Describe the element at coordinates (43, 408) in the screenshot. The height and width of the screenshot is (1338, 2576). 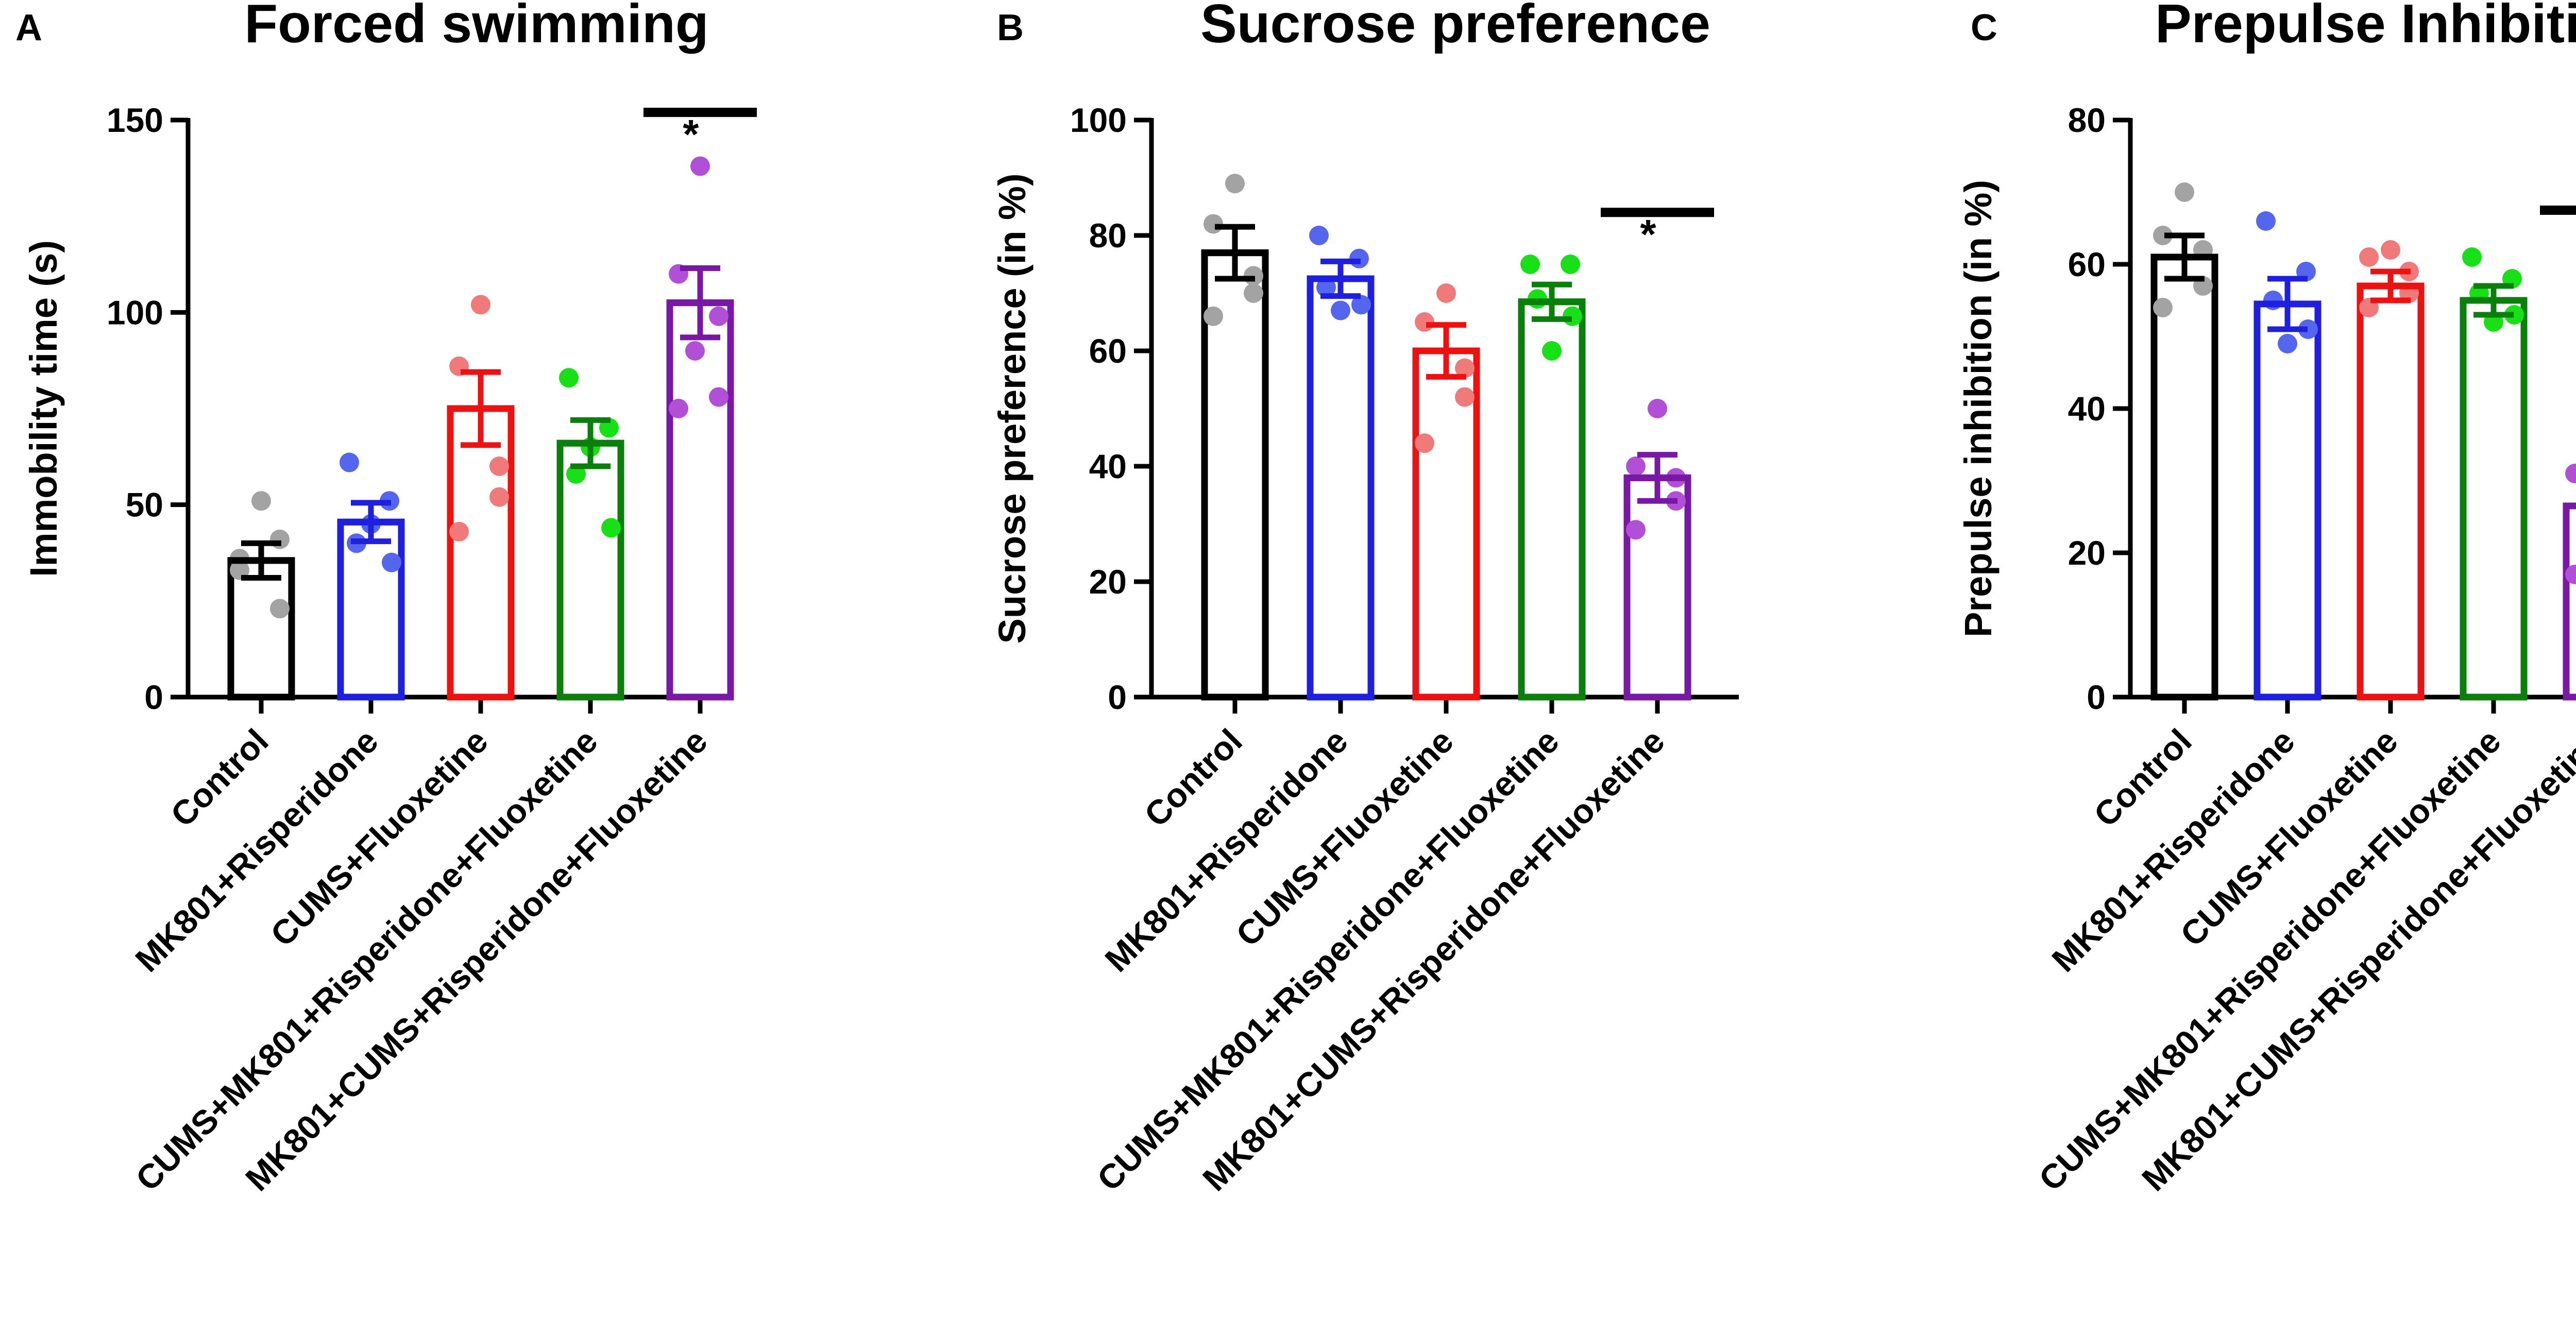
I see `y-axis-label: Immobility time (s)` at that location.